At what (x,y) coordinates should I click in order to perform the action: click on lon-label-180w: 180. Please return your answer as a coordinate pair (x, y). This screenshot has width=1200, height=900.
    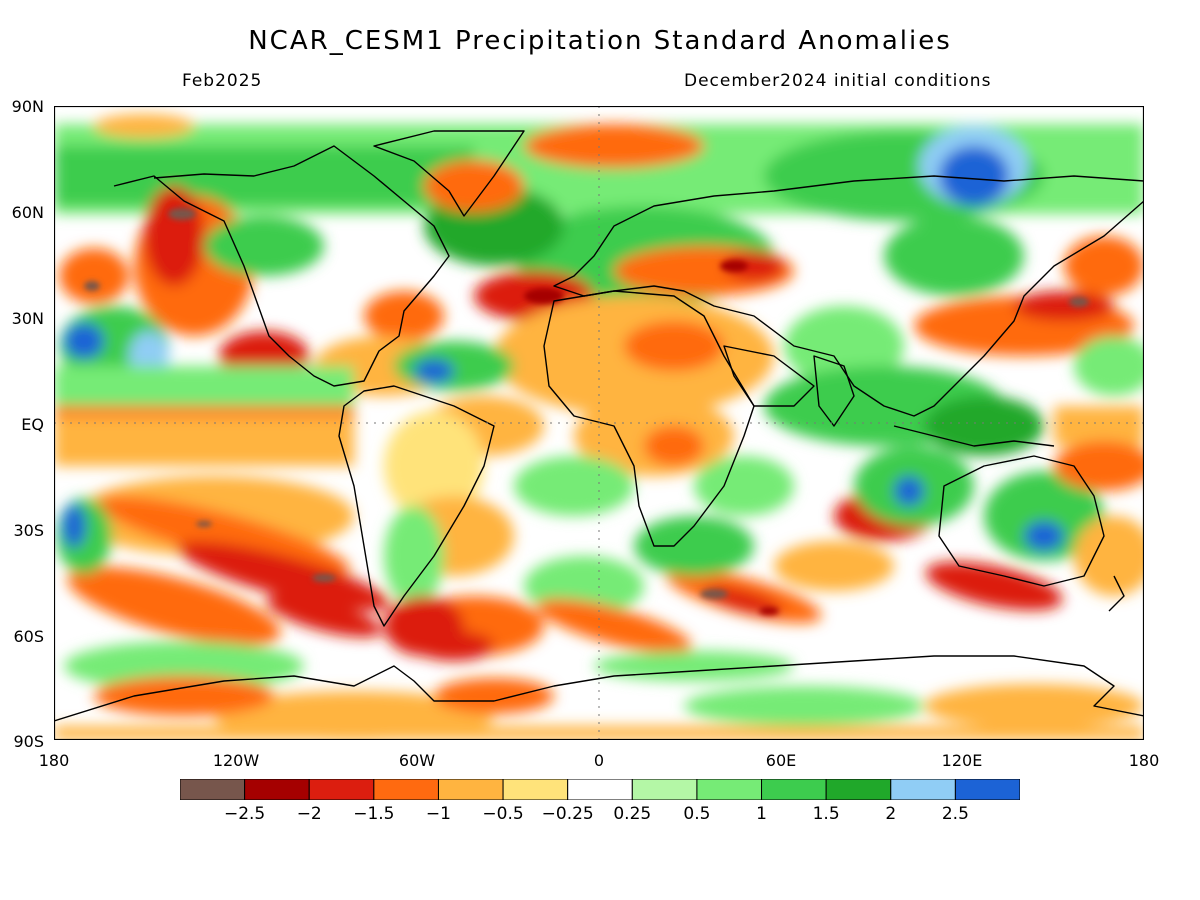
    Looking at the image, I should click on (54, 760).